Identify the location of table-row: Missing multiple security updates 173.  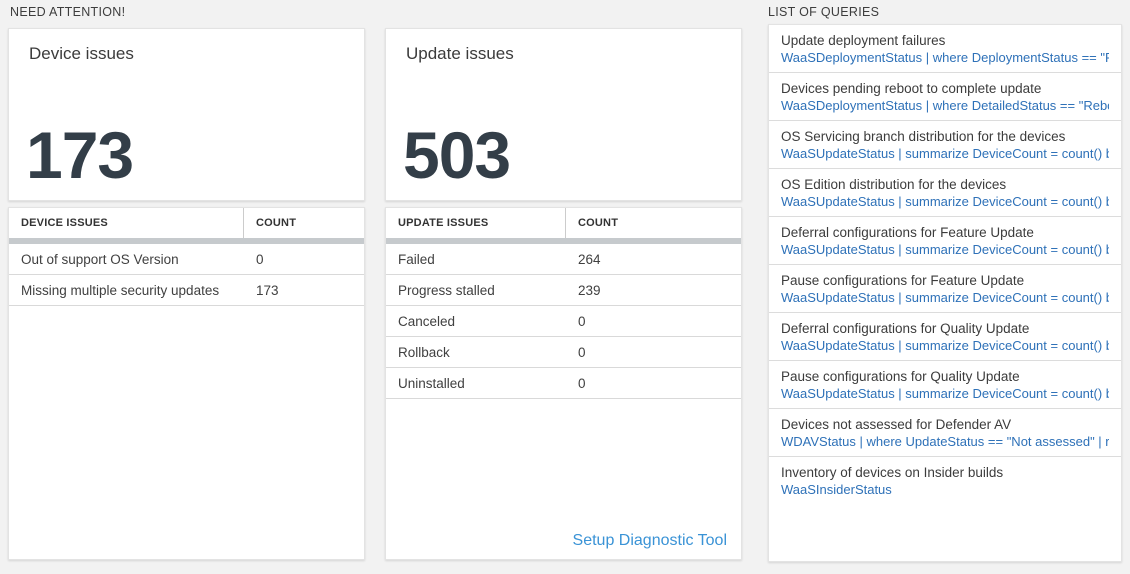
(186, 290).